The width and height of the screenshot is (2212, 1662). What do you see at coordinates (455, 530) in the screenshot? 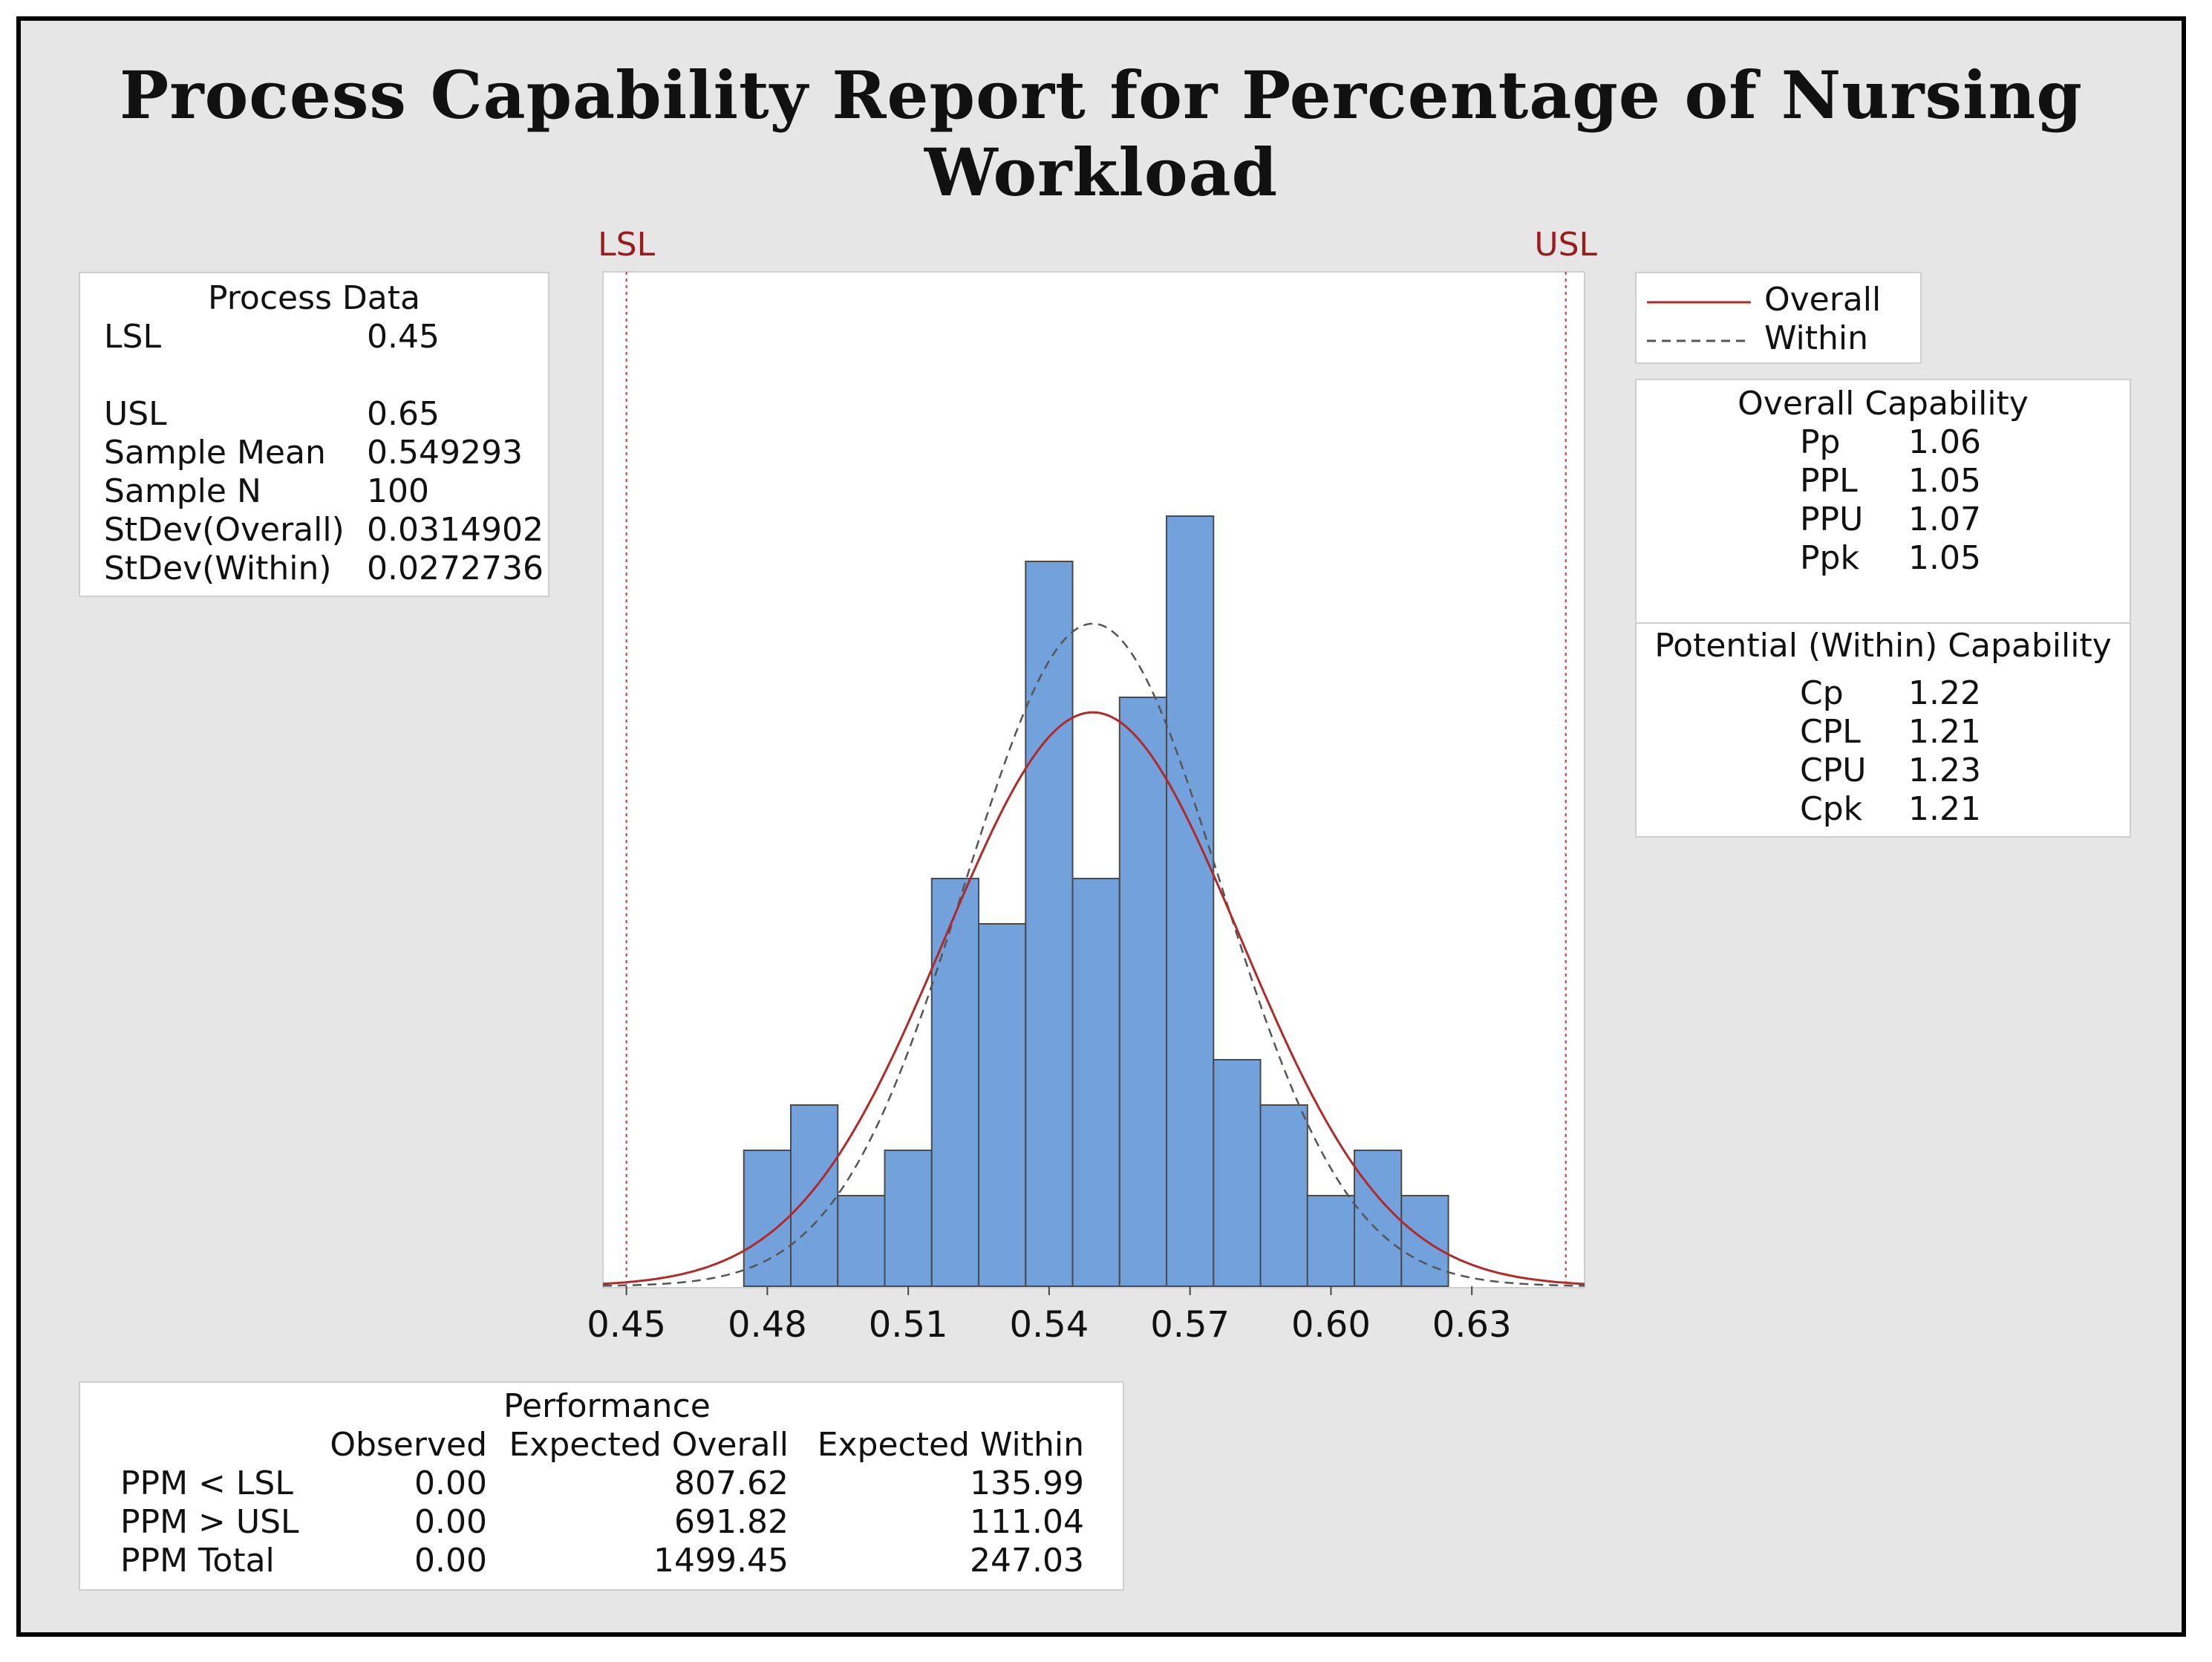
I see `process-data-value: 0.0314902` at bounding box center [455, 530].